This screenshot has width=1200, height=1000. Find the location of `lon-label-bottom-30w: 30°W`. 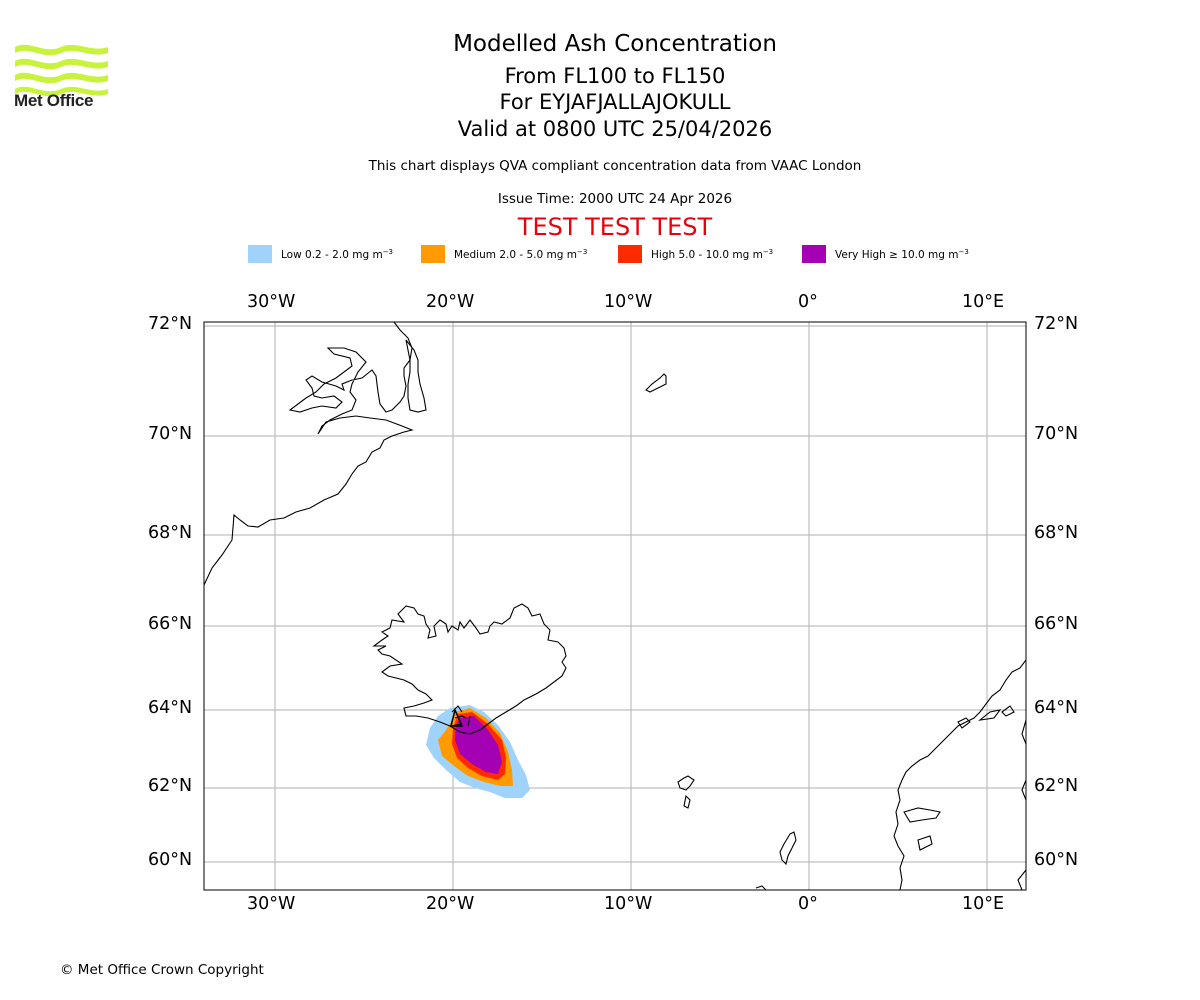

lon-label-bottom-30w: 30°W is located at coordinates (271, 904).